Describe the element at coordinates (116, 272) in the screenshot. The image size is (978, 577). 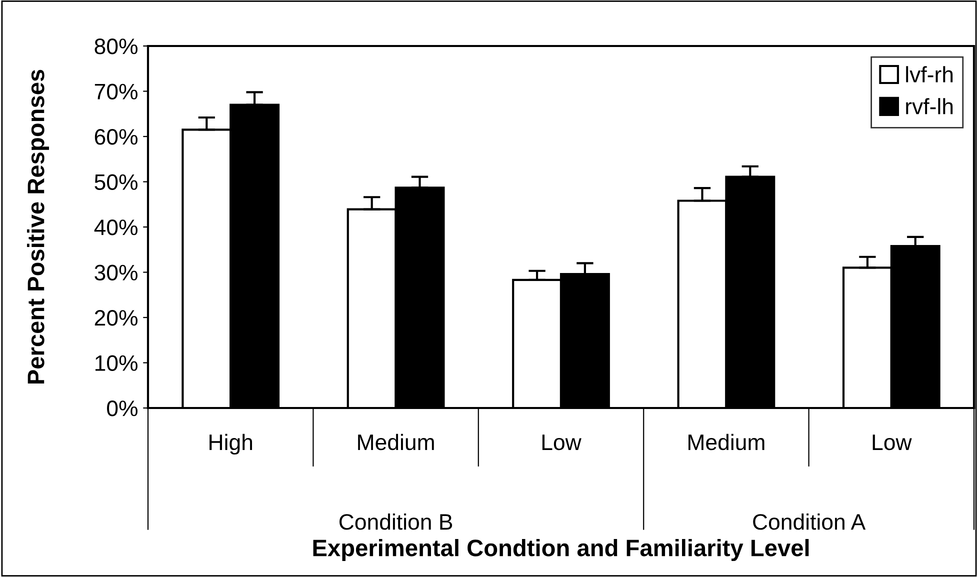
I see `y-tick-label: 30%` at that location.